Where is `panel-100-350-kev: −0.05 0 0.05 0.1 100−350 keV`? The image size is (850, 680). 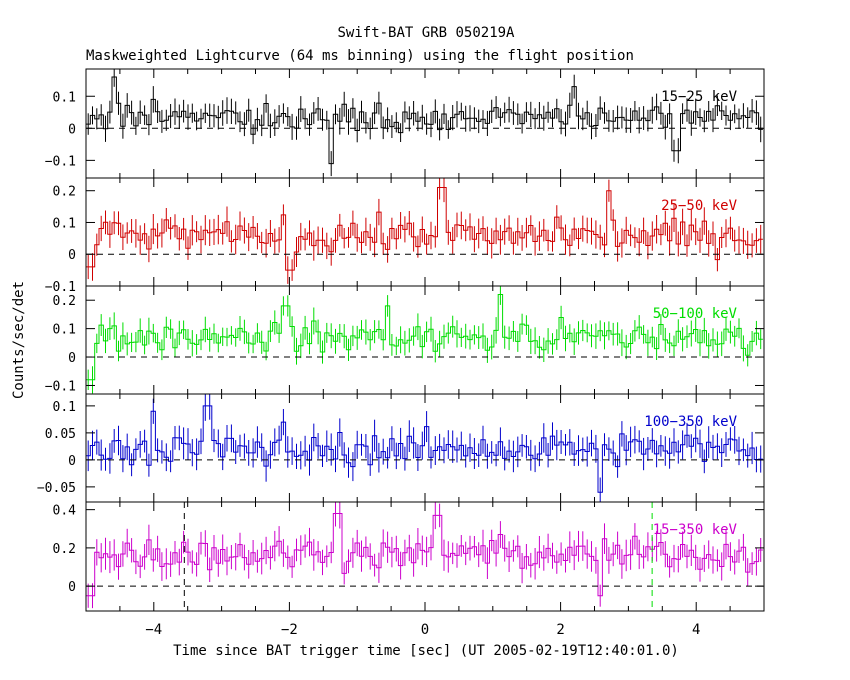 panel-100-350-kev: −0.05 0 0.05 0.1 100−350 keV is located at coordinates (401, 448).